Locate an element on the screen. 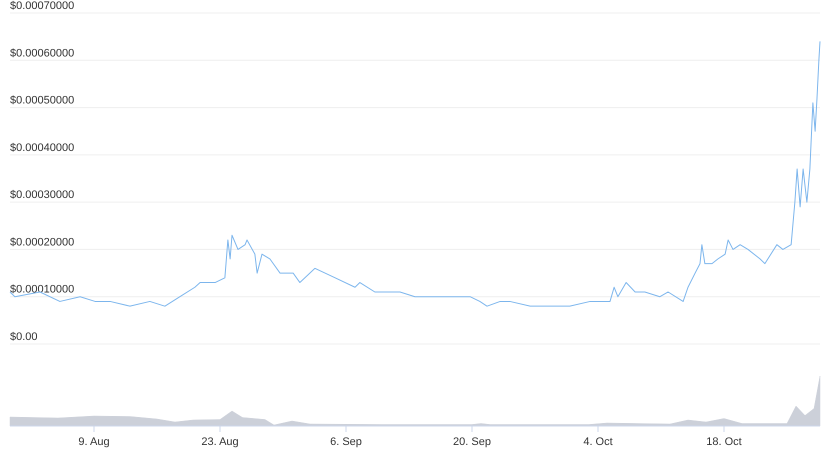 This screenshot has height=450, width=835. y-tick-label: $0.00030000 is located at coordinates (42, 195).